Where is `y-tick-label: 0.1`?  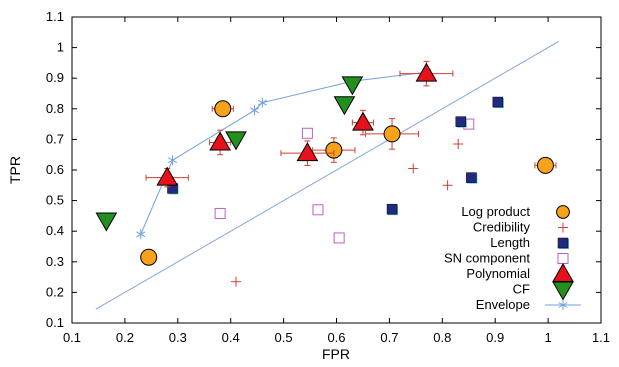
y-tick-label: 0.1 is located at coordinates (55, 322).